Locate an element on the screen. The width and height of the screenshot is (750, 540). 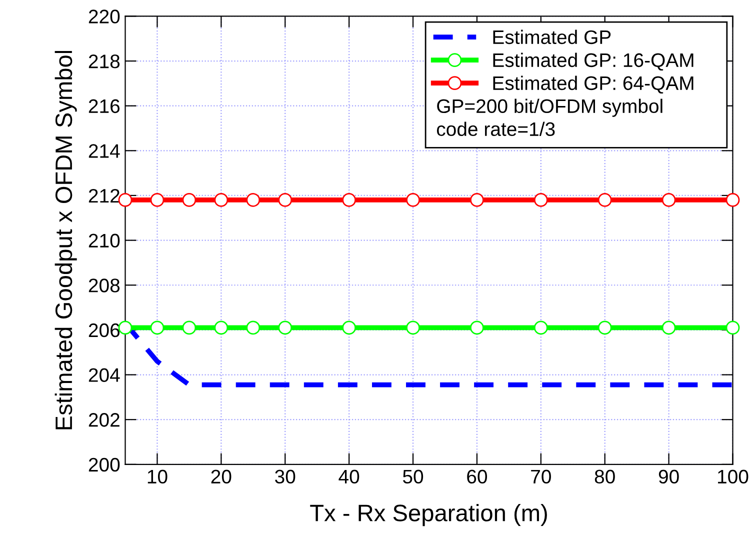
y-tick-label: 216 is located at coordinates (104, 106).